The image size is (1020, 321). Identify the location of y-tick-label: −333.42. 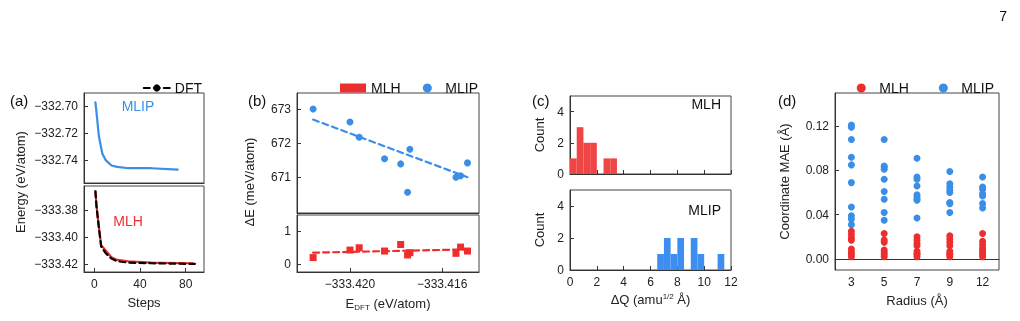
(56, 263).